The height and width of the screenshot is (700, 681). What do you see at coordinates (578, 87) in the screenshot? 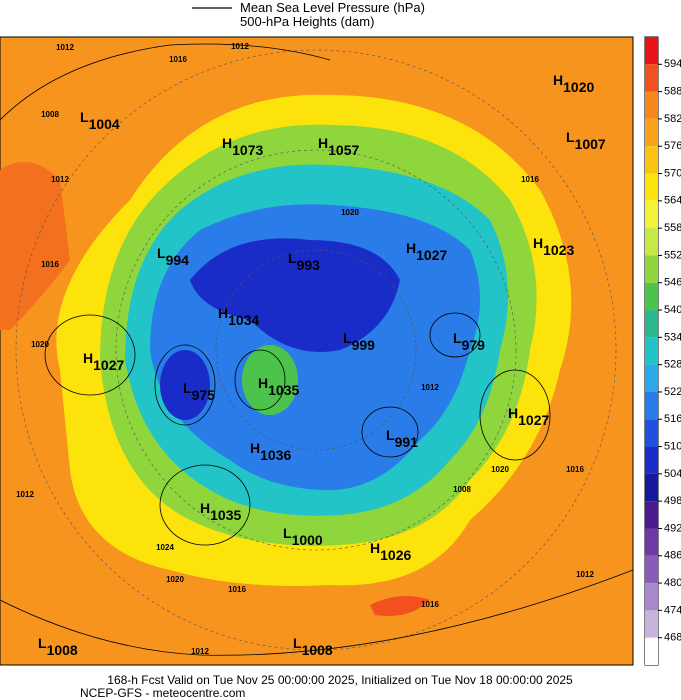
I see `center-value: 1020` at bounding box center [578, 87].